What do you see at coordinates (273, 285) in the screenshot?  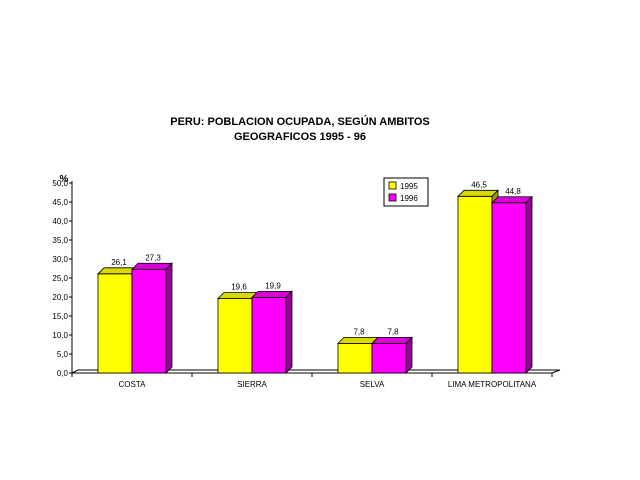 I see `data-label: 19,9` at bounding box center [273, 285].